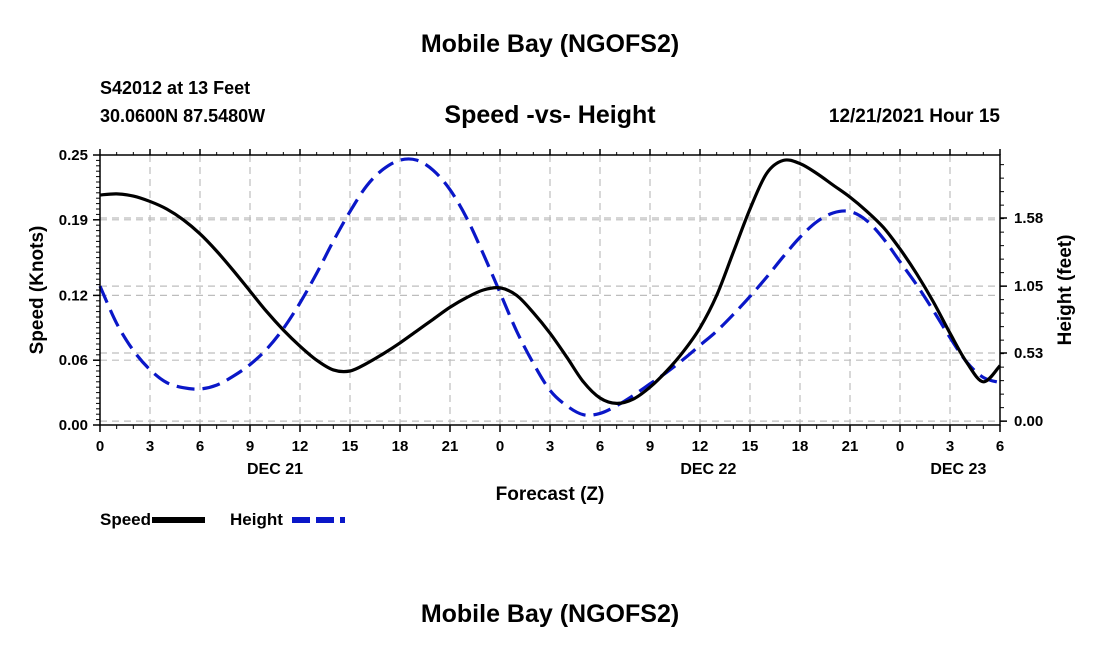  I want to click on date-label: DEC 21, so click(275, 469).